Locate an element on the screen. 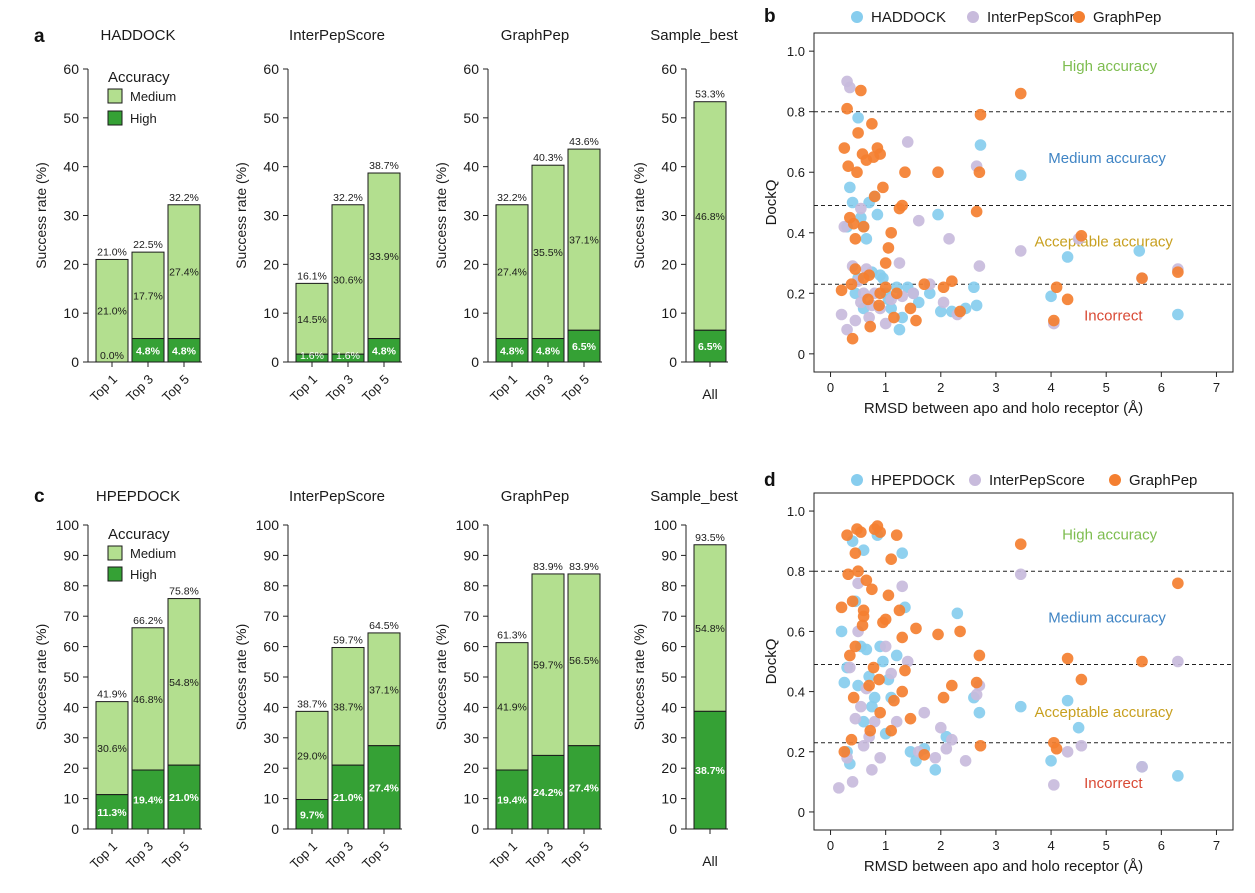 The height and width of the screenshot is (893, 1255). x-tick-label: 0 is located at coordinates (830, 387).